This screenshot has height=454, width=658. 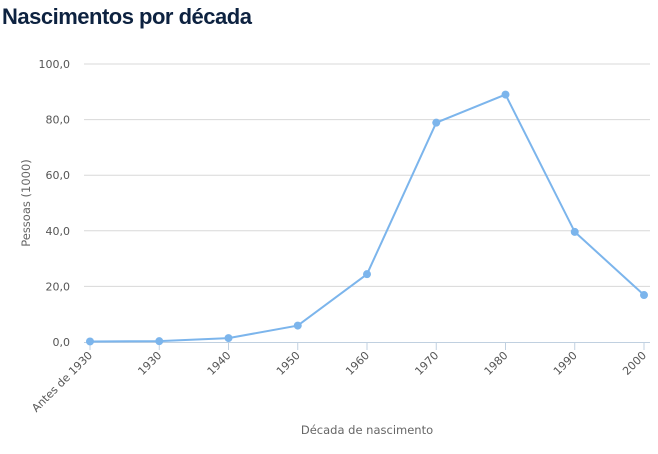 I want to click on x-axis-label: Década de nascimento, so click(x=367, y=430).